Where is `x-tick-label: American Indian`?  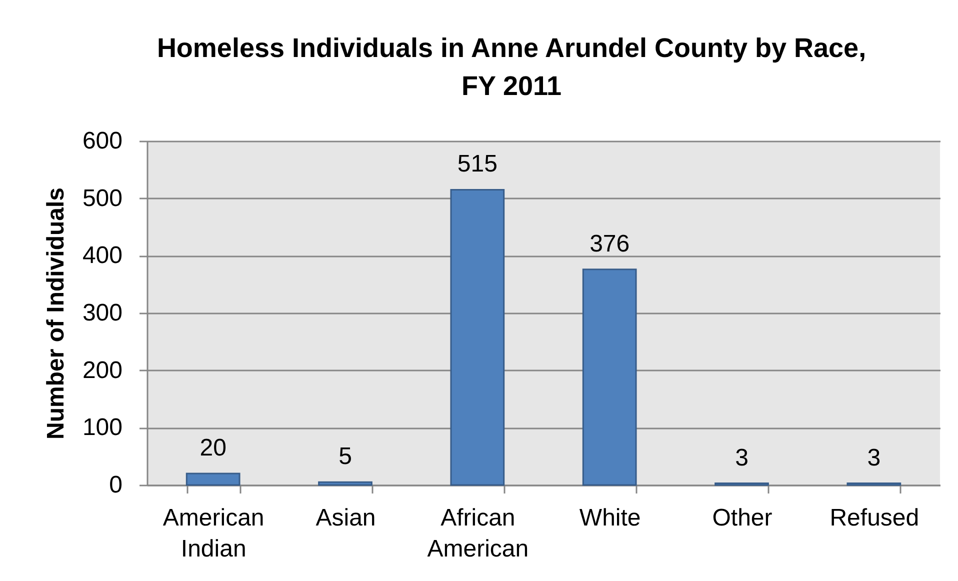 x-tick-label: American Indian is located at coordinates (213, 533).